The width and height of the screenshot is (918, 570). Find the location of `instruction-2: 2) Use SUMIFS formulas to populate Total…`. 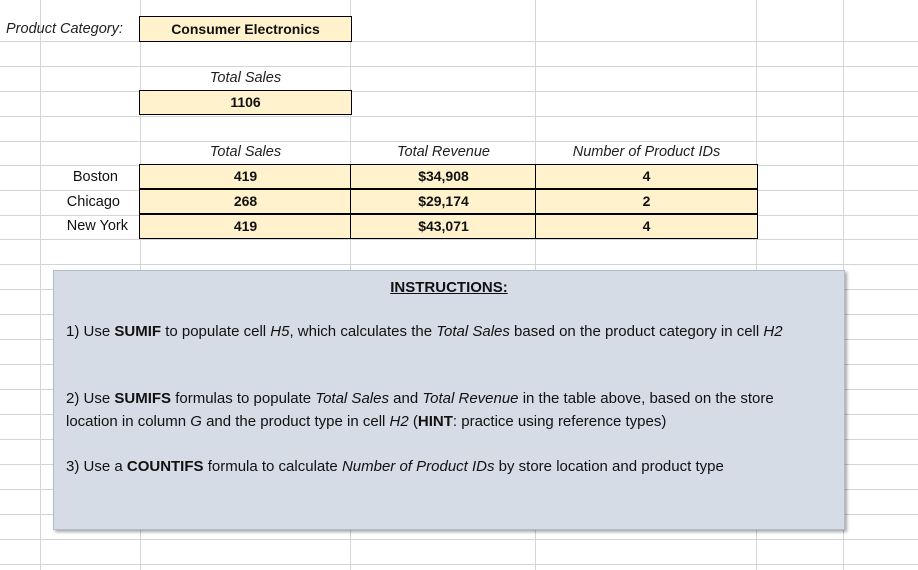

instruction-2: 2) Use SUMIFS formulas to populate Total… is located at coordinates (420, 410).